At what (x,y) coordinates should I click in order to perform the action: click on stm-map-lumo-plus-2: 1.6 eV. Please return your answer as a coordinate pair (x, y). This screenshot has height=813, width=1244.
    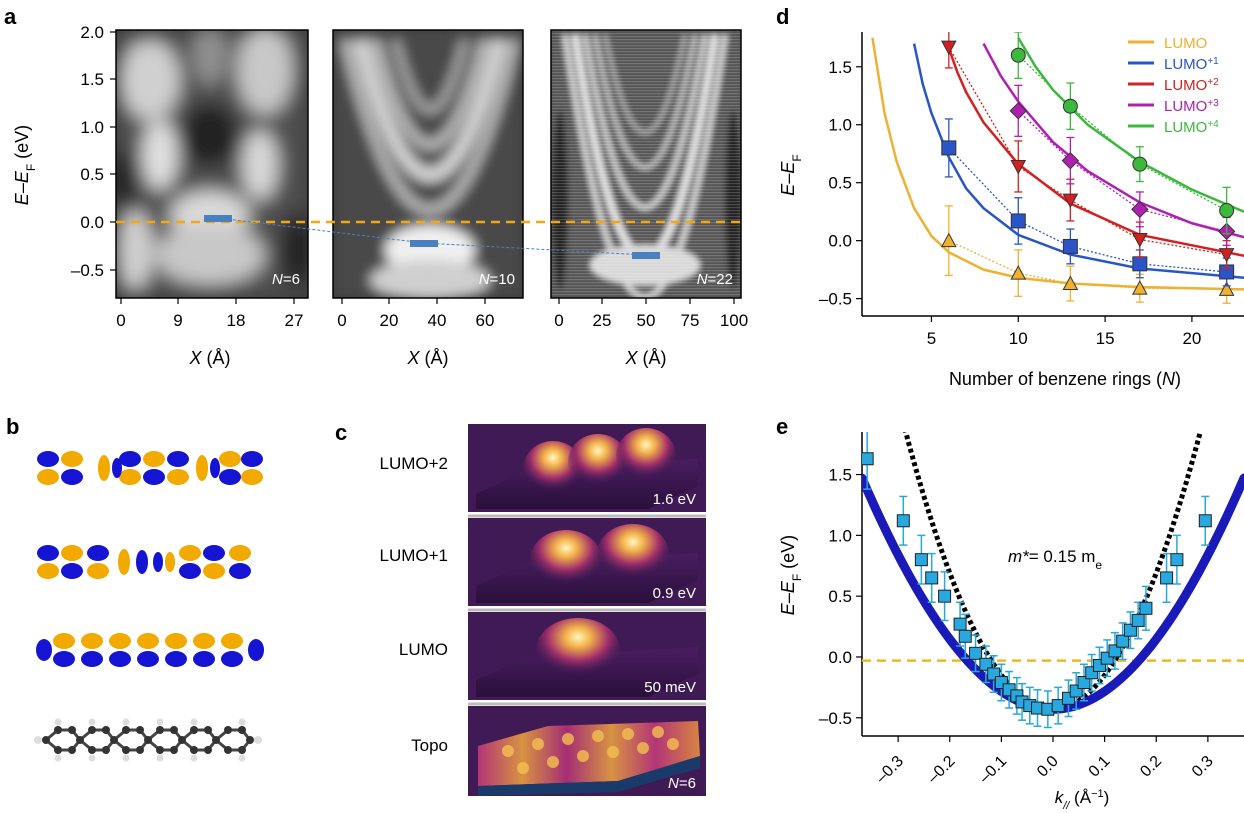
    Looking at the image, I should click on (587, 468).